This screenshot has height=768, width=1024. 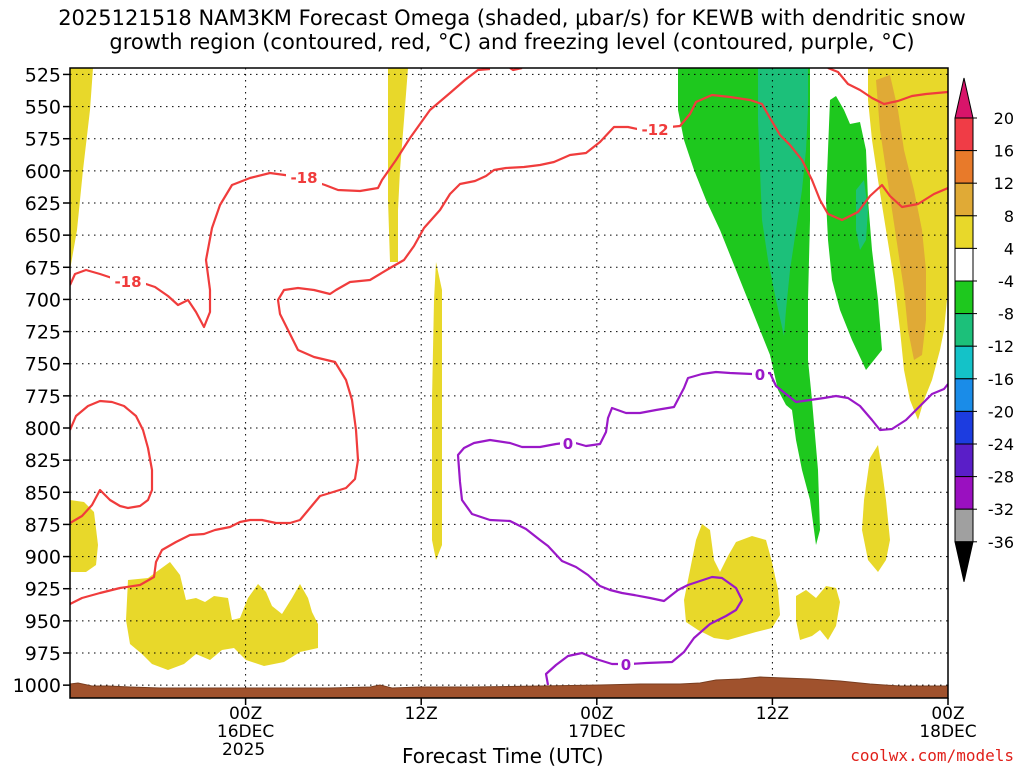 I want to click on omega-pos-region-strong, so click(x=901, y=217).